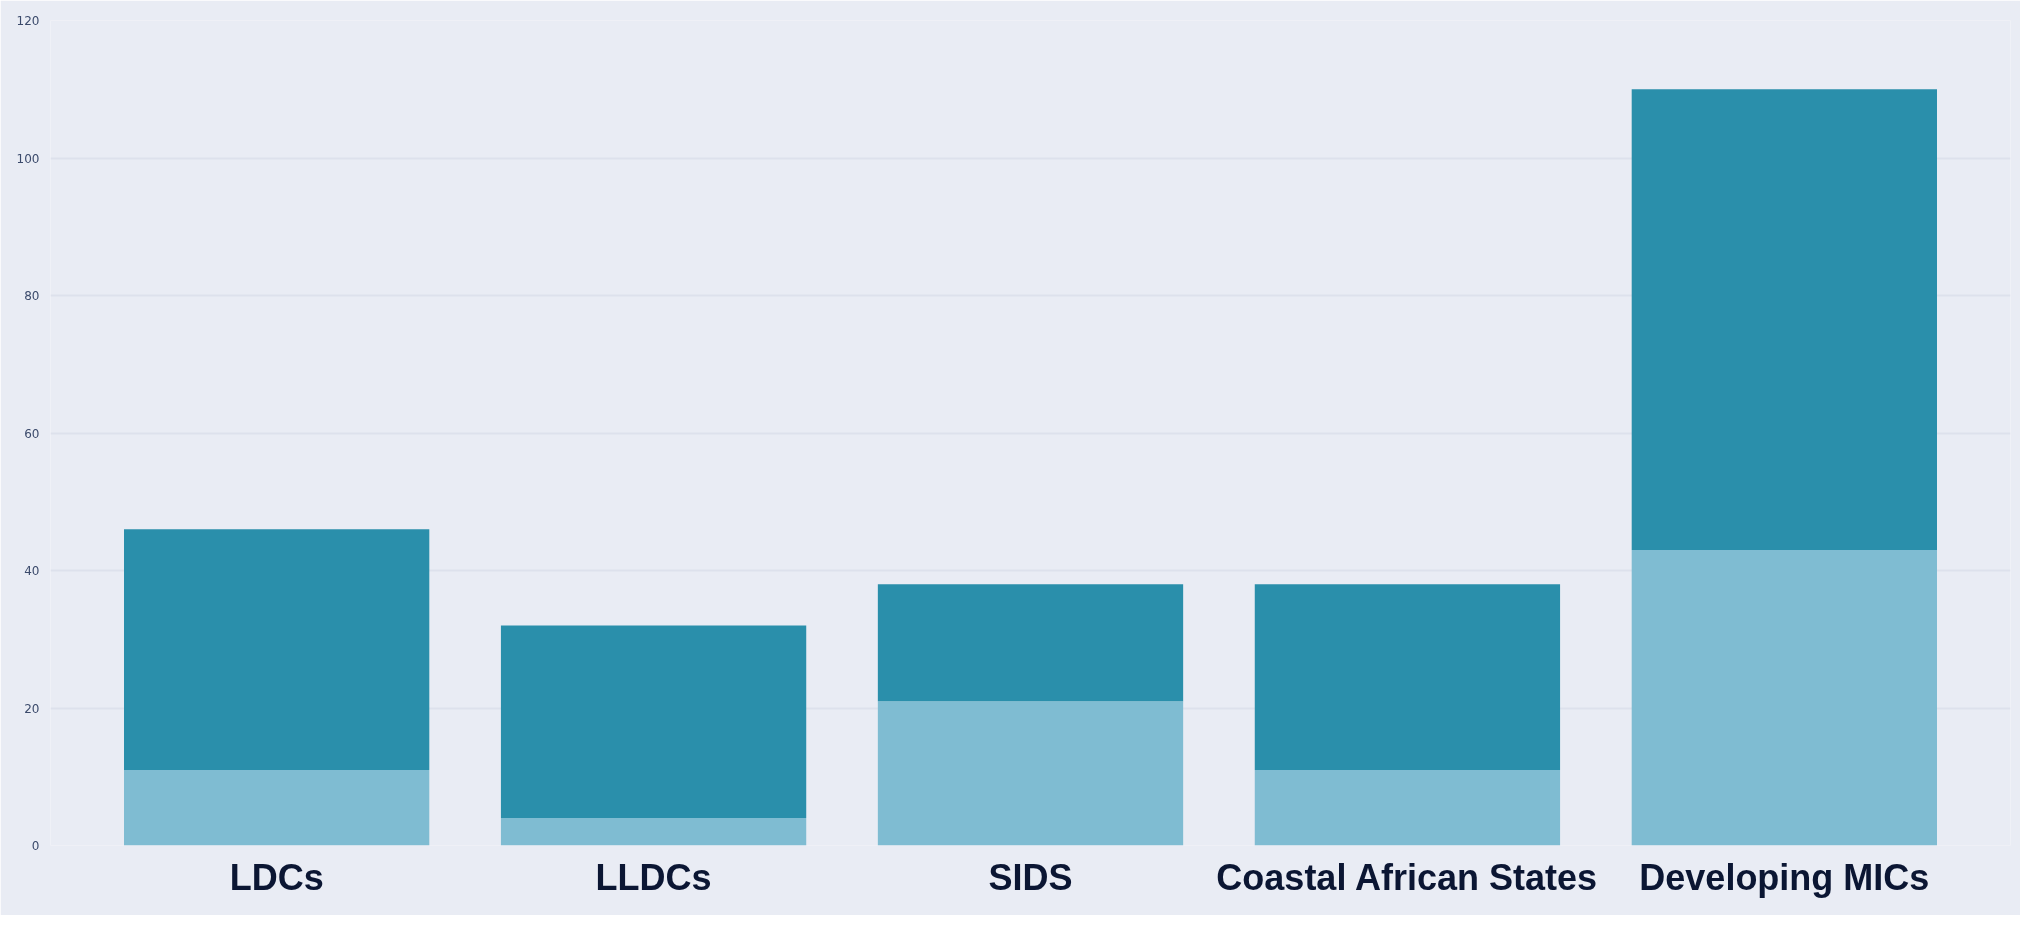  Describe the element at coordinates (653, 877) in the screenshot. I see `x-tick-label: LLDCs` at that location.